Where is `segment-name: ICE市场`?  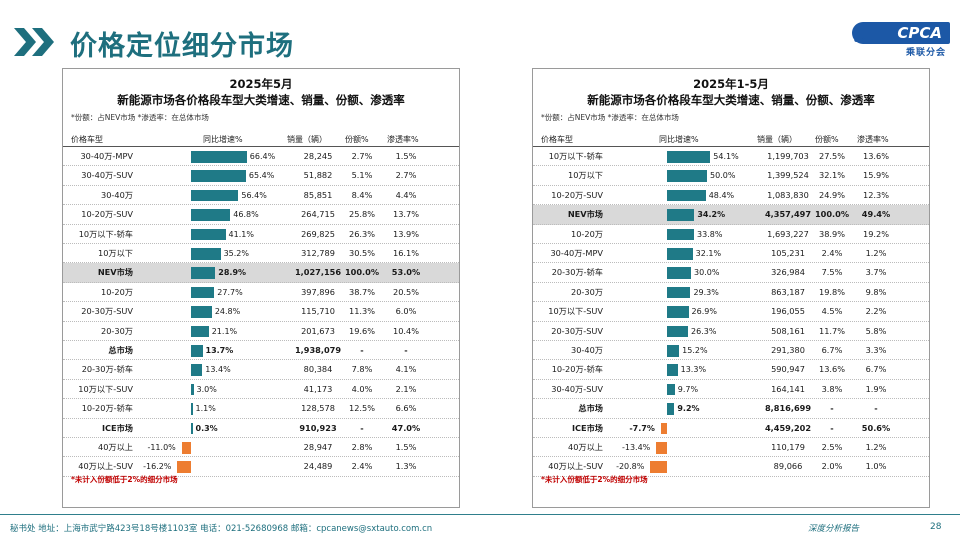 segment-name: ICE市场 is located at coordinates (587, 427).